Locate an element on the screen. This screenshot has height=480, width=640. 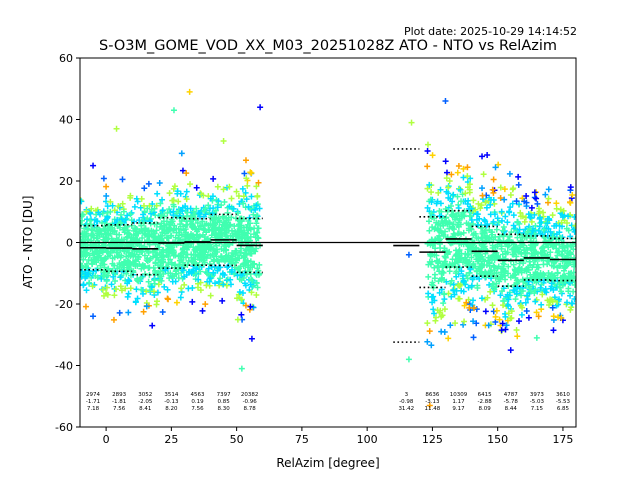
x-tick-label: 125 is located at coordinates (432, 439).